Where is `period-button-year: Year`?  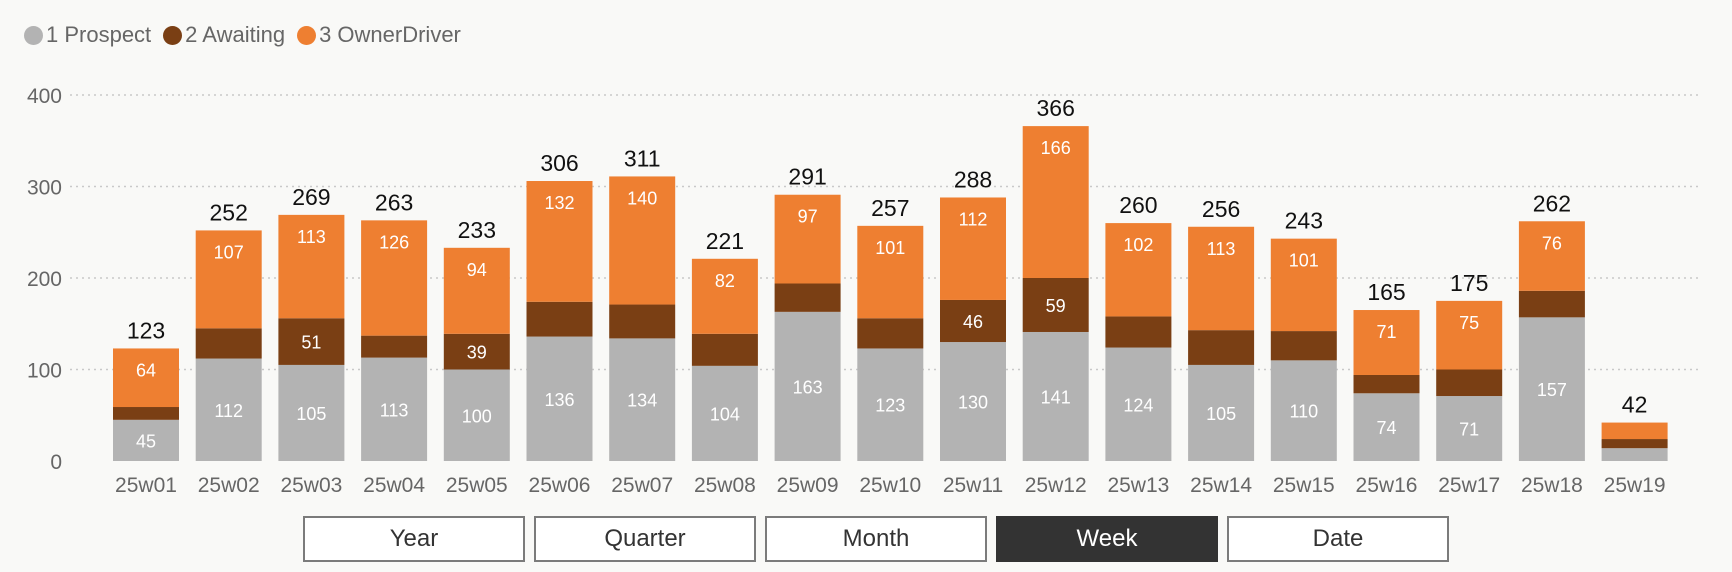
period-button-year: Year is located at coordinates (414, 539).